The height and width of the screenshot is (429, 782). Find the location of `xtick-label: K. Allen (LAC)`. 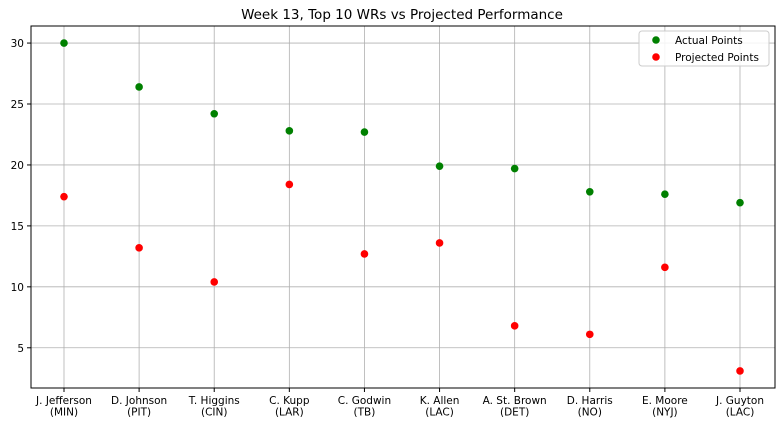

xtick-label: K. Allen (LAC) is located at coordinates (440, 407).